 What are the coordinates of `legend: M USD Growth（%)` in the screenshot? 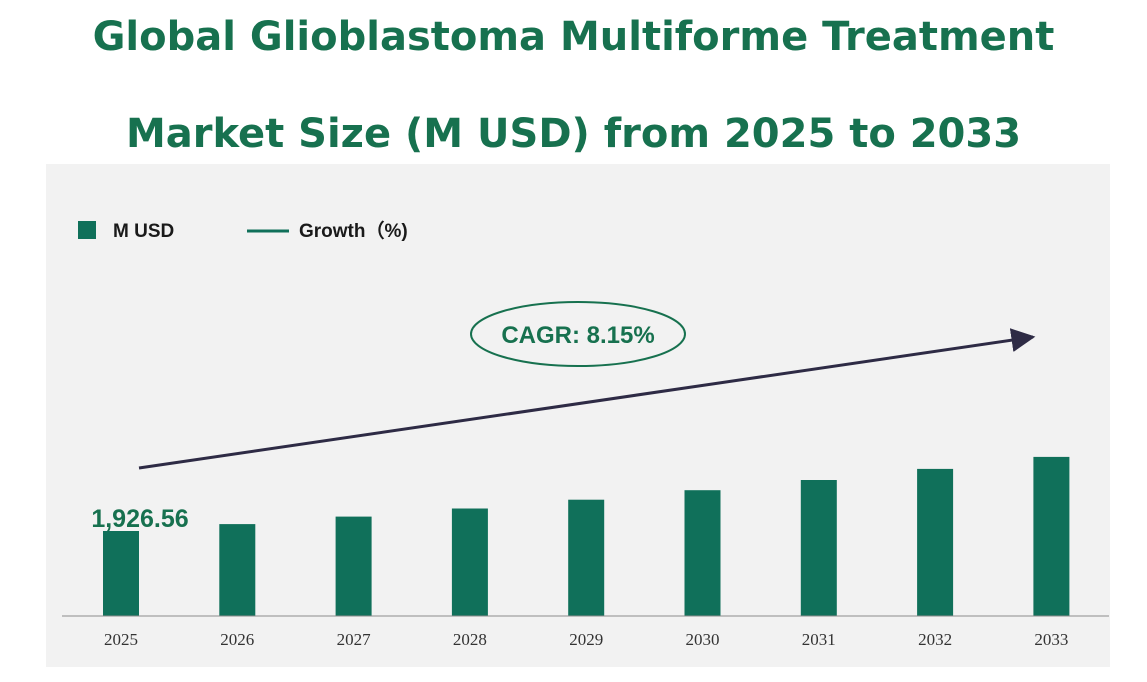 It's located at (243, 230).